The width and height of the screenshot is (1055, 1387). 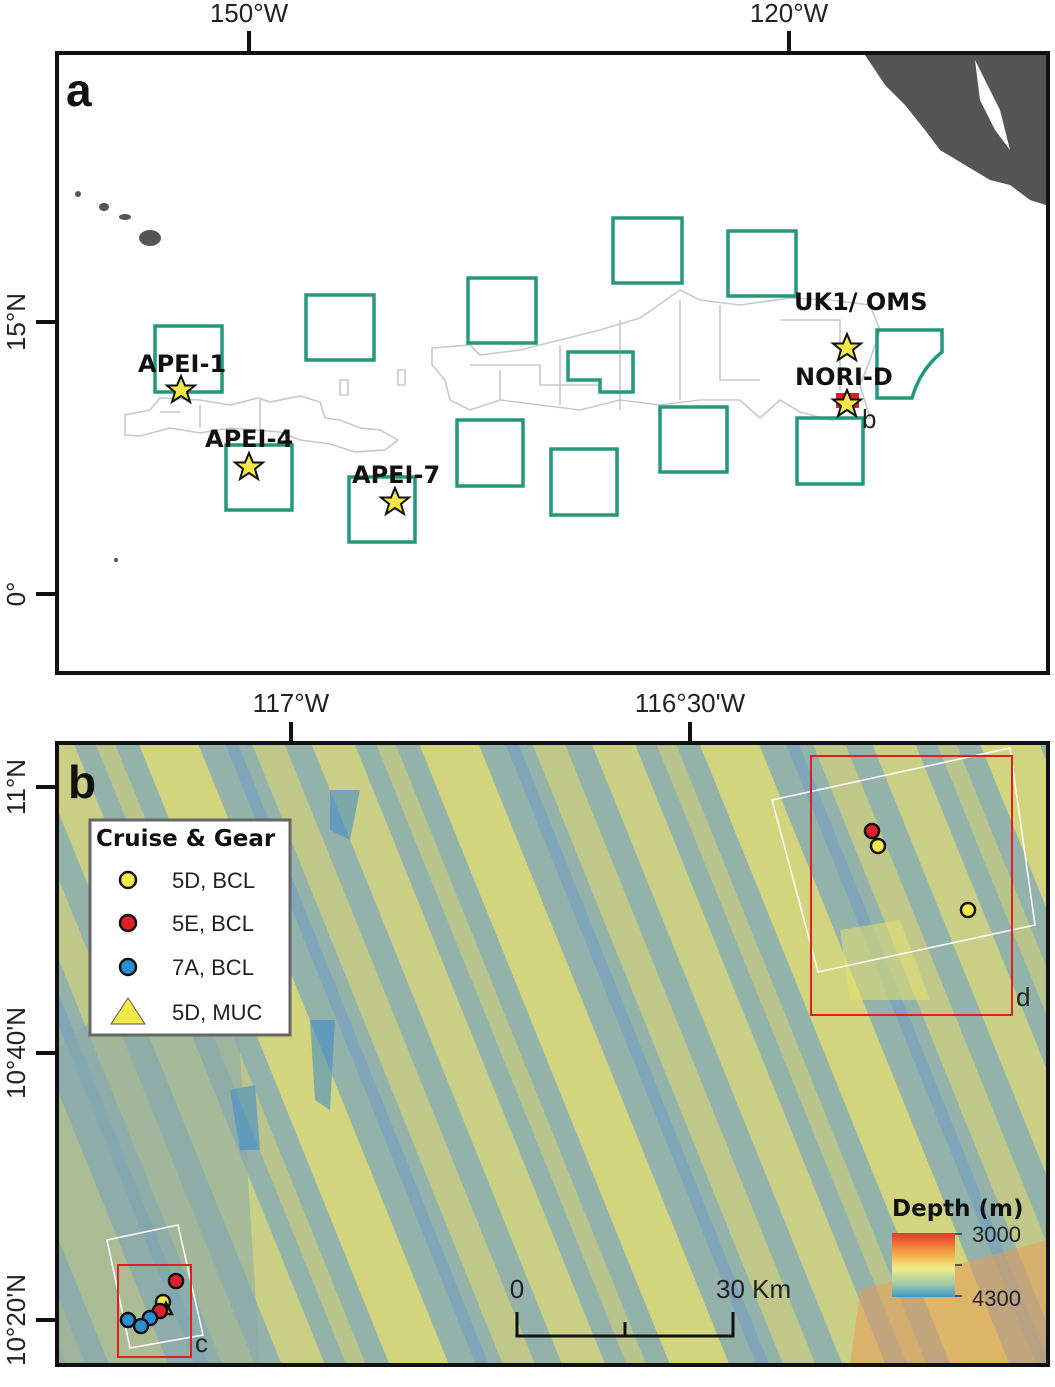 I want to click on panel-letter-a: a, so click(x=79, y=90).